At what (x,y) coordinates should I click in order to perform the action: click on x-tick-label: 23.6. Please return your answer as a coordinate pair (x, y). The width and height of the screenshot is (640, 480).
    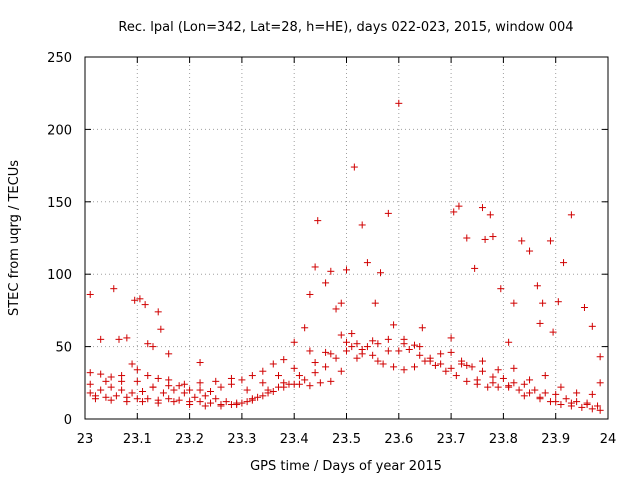
    Looking at the image, I should click on (398, 439).